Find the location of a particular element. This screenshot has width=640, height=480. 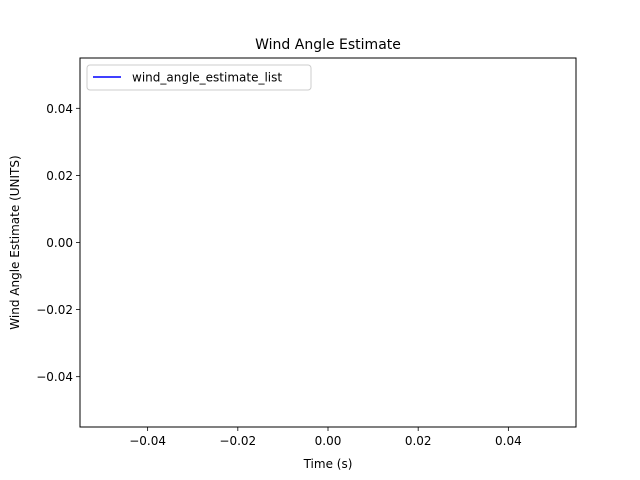

legend: wind_angle_estimate_list is located at coordinates (199, 77).